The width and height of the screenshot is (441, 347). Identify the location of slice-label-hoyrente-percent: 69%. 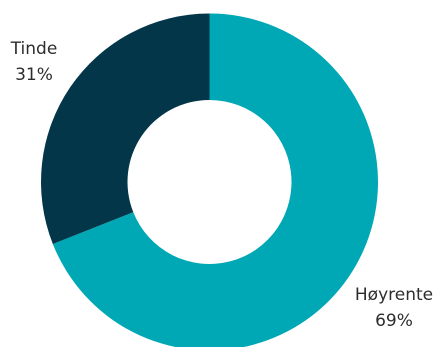
(394, 321).